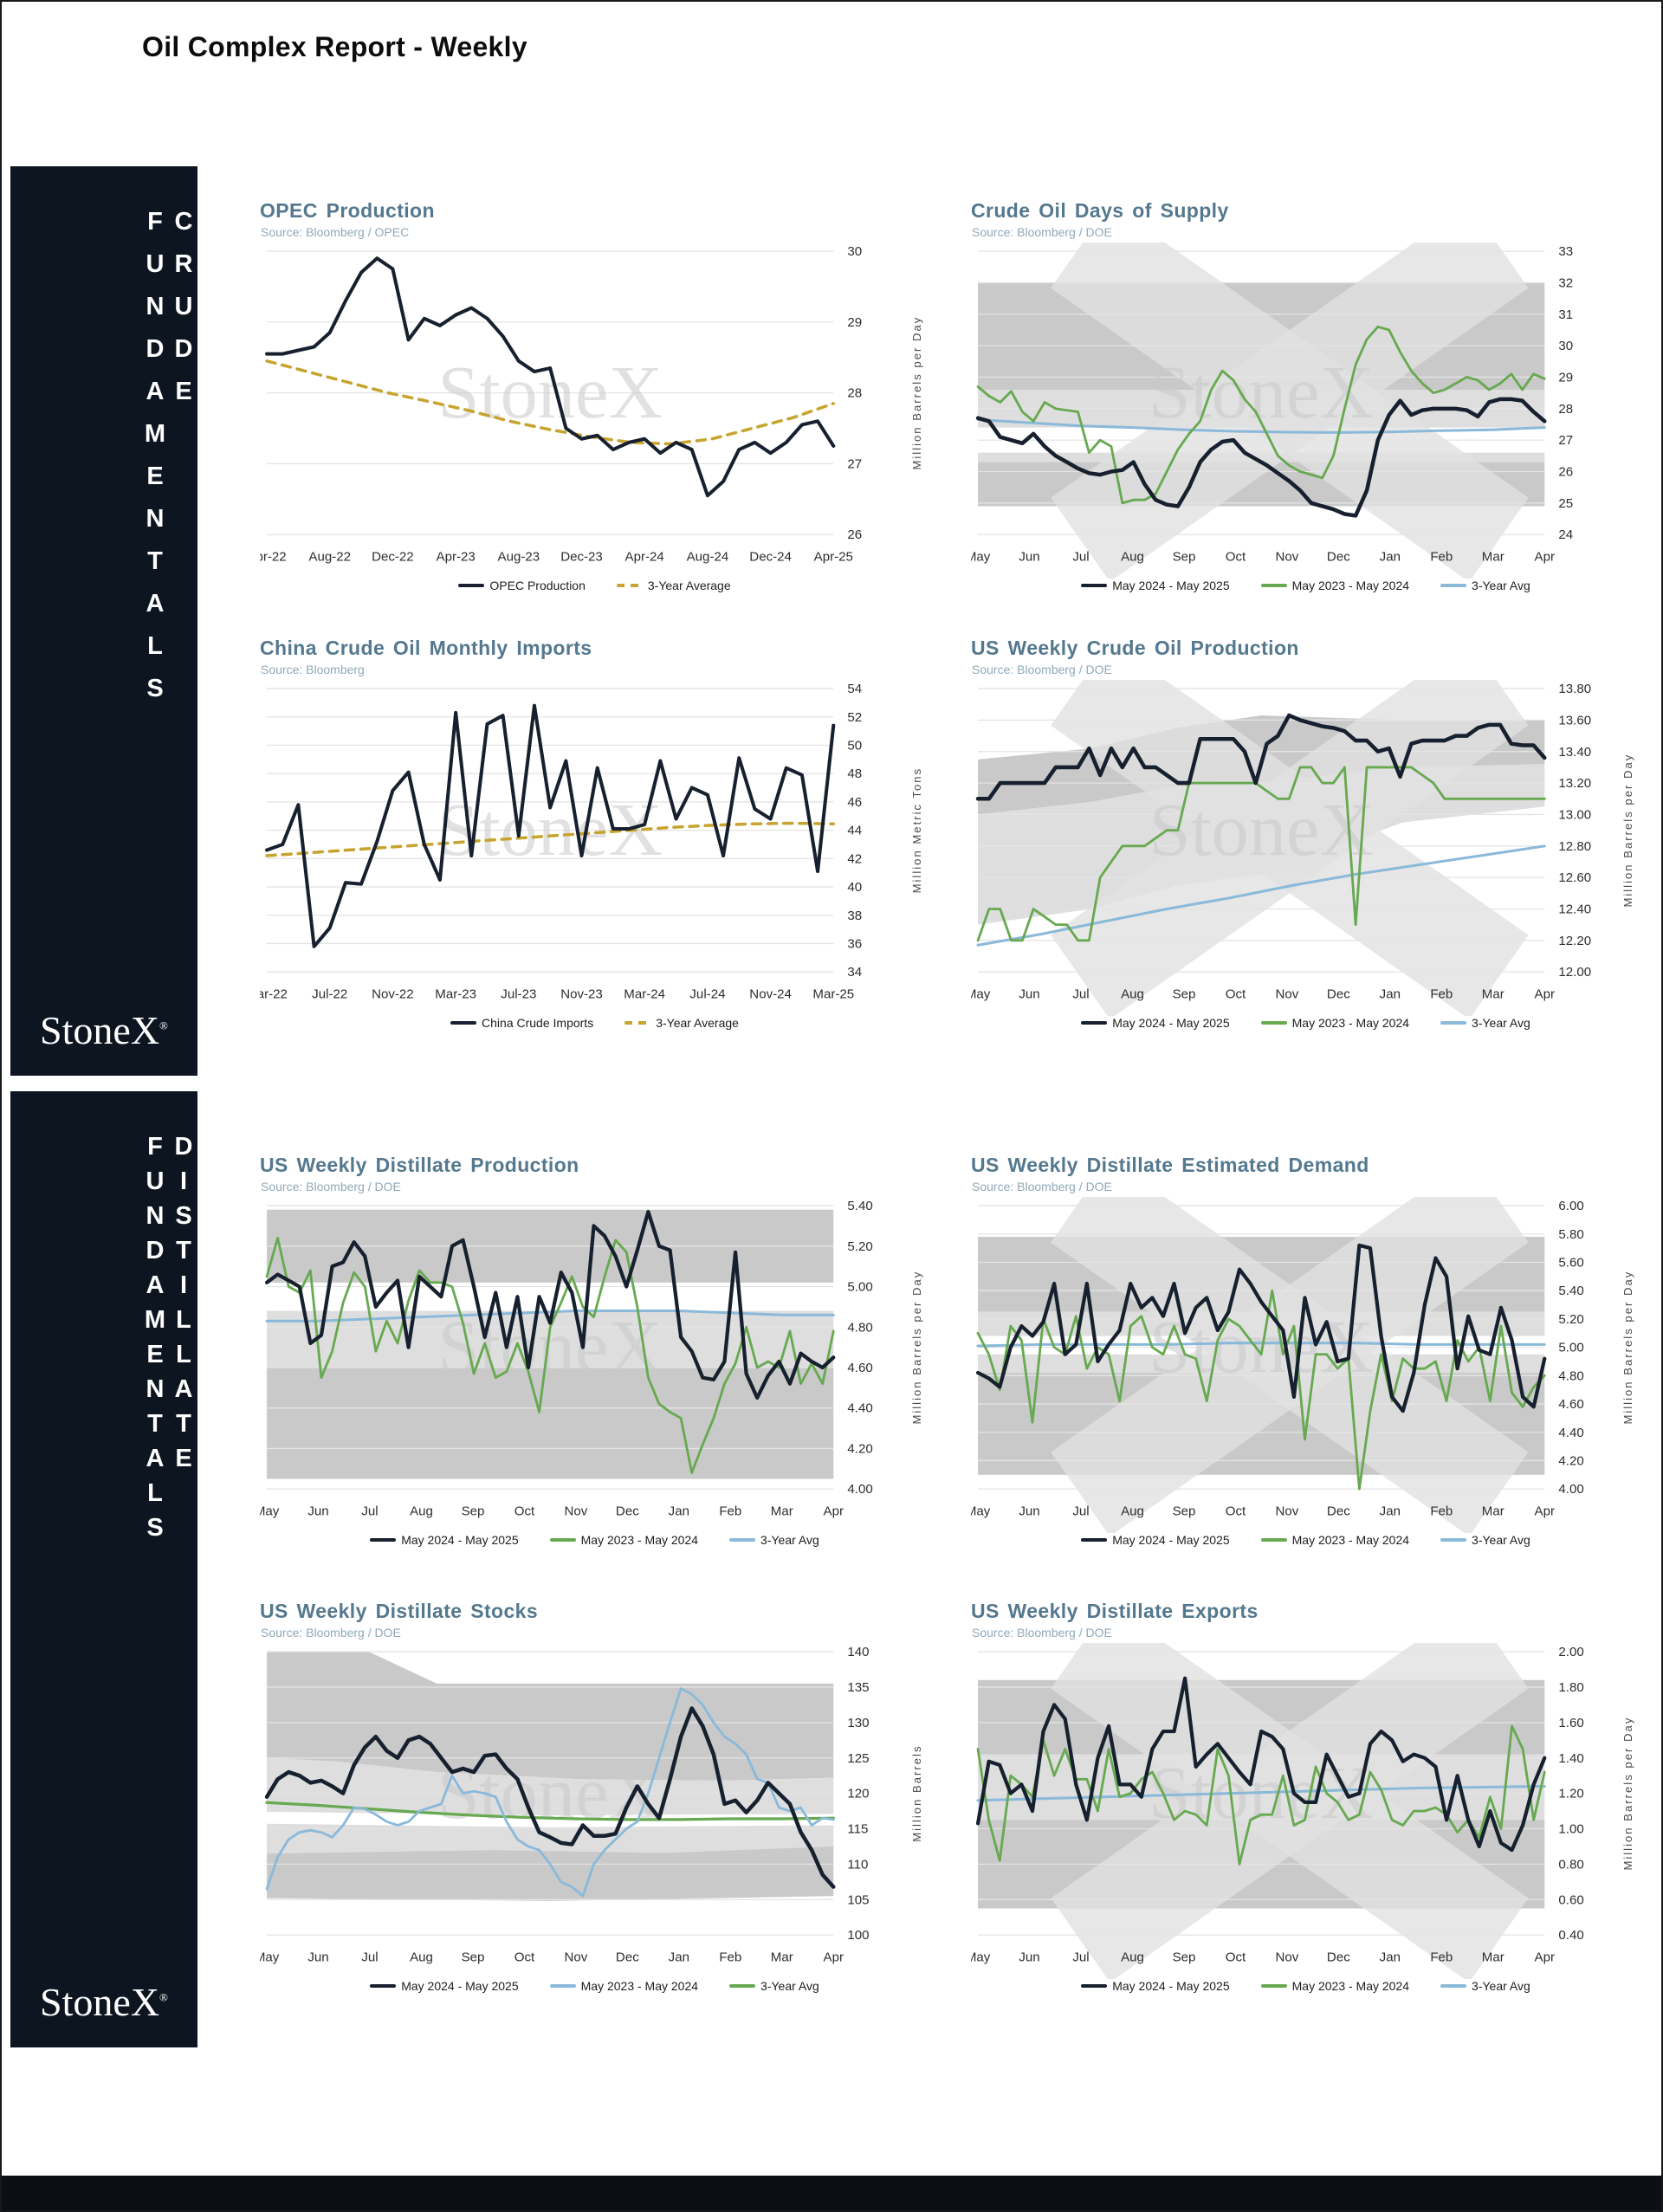 The width and height of the screenshot is (1663, 2212). Describe the element at coordinates (858, 1652) in the screenshot. I see `svg-text: 140` at that location.